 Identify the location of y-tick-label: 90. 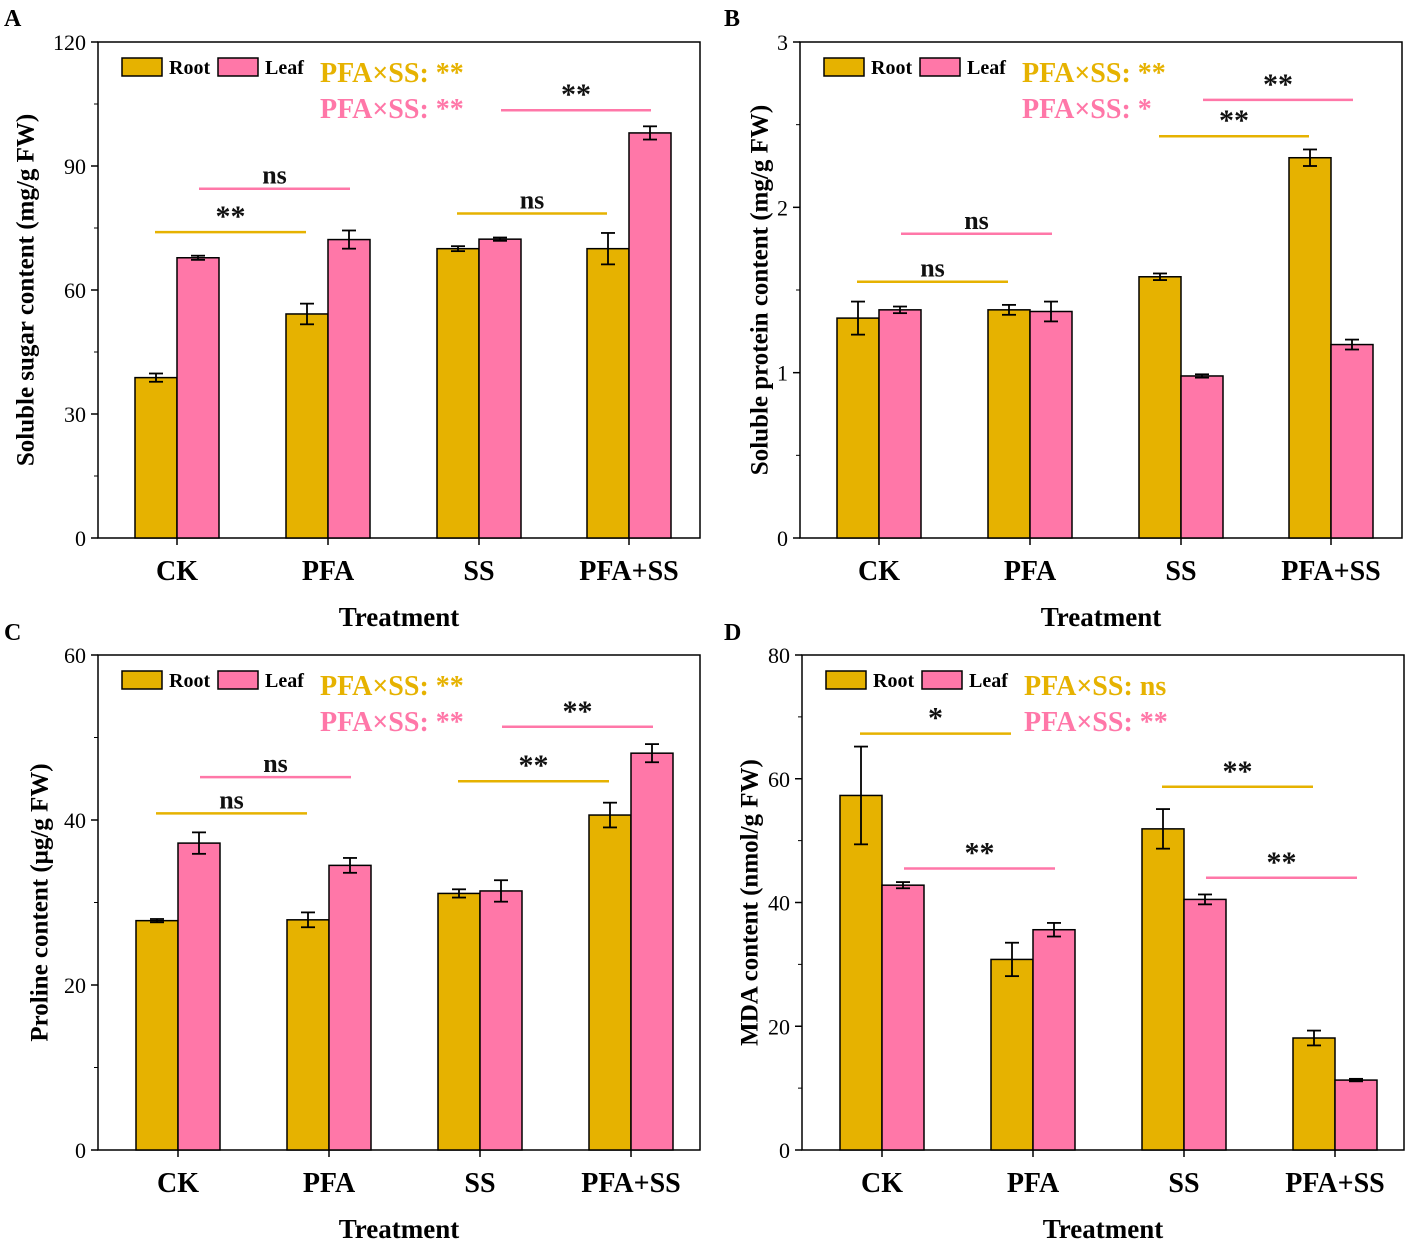
(75, 166).